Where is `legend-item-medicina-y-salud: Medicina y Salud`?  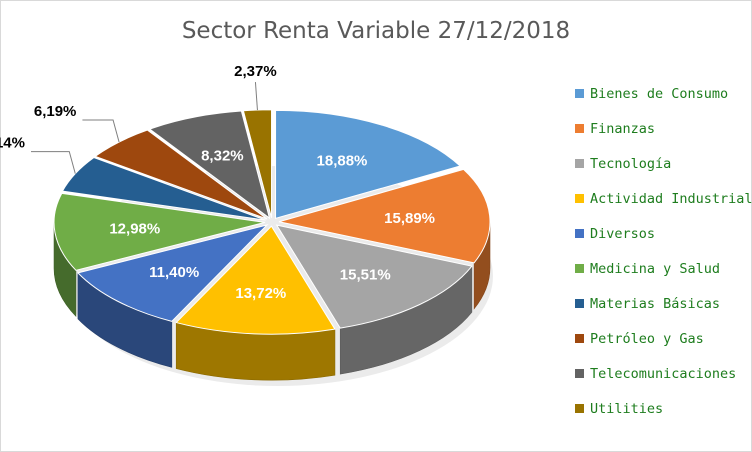 legend-item-medicina-y-salud: Medicina y Salud is located at coordinates (663, 268).